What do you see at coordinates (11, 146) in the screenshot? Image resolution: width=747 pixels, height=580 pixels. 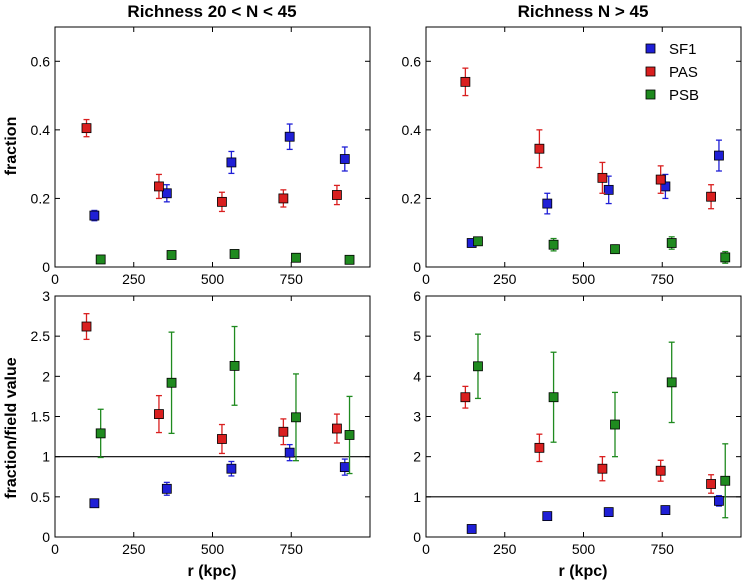 I see `panel-1-ylabel: fraction` at bounding box center [11, 146].